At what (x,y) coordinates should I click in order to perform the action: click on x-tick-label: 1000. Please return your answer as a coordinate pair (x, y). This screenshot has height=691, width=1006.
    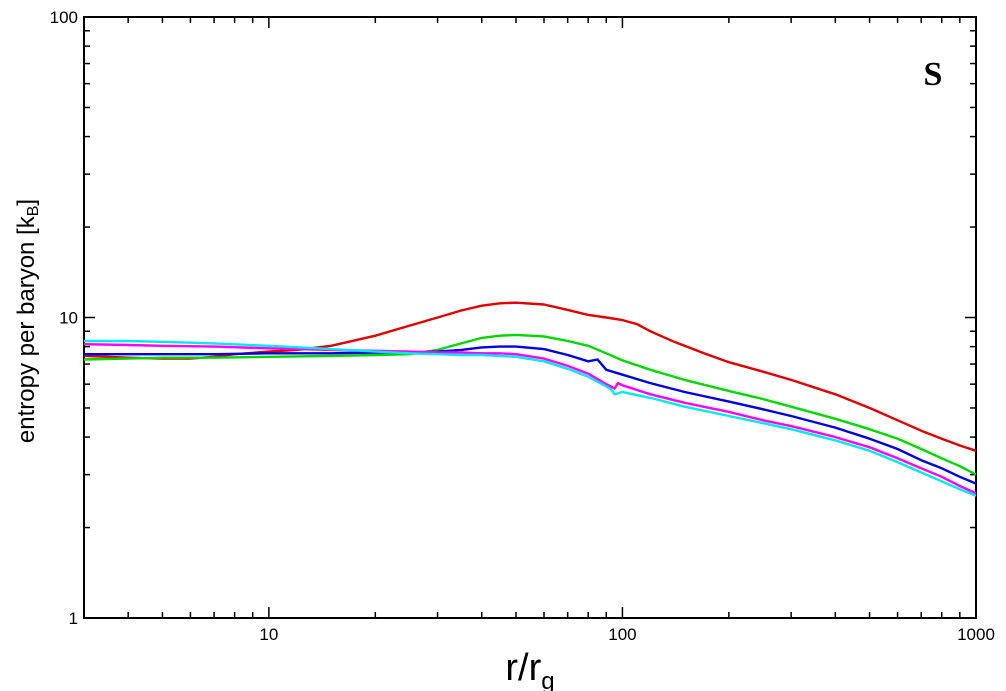
    Looking at the image, I should click on (976, 634).